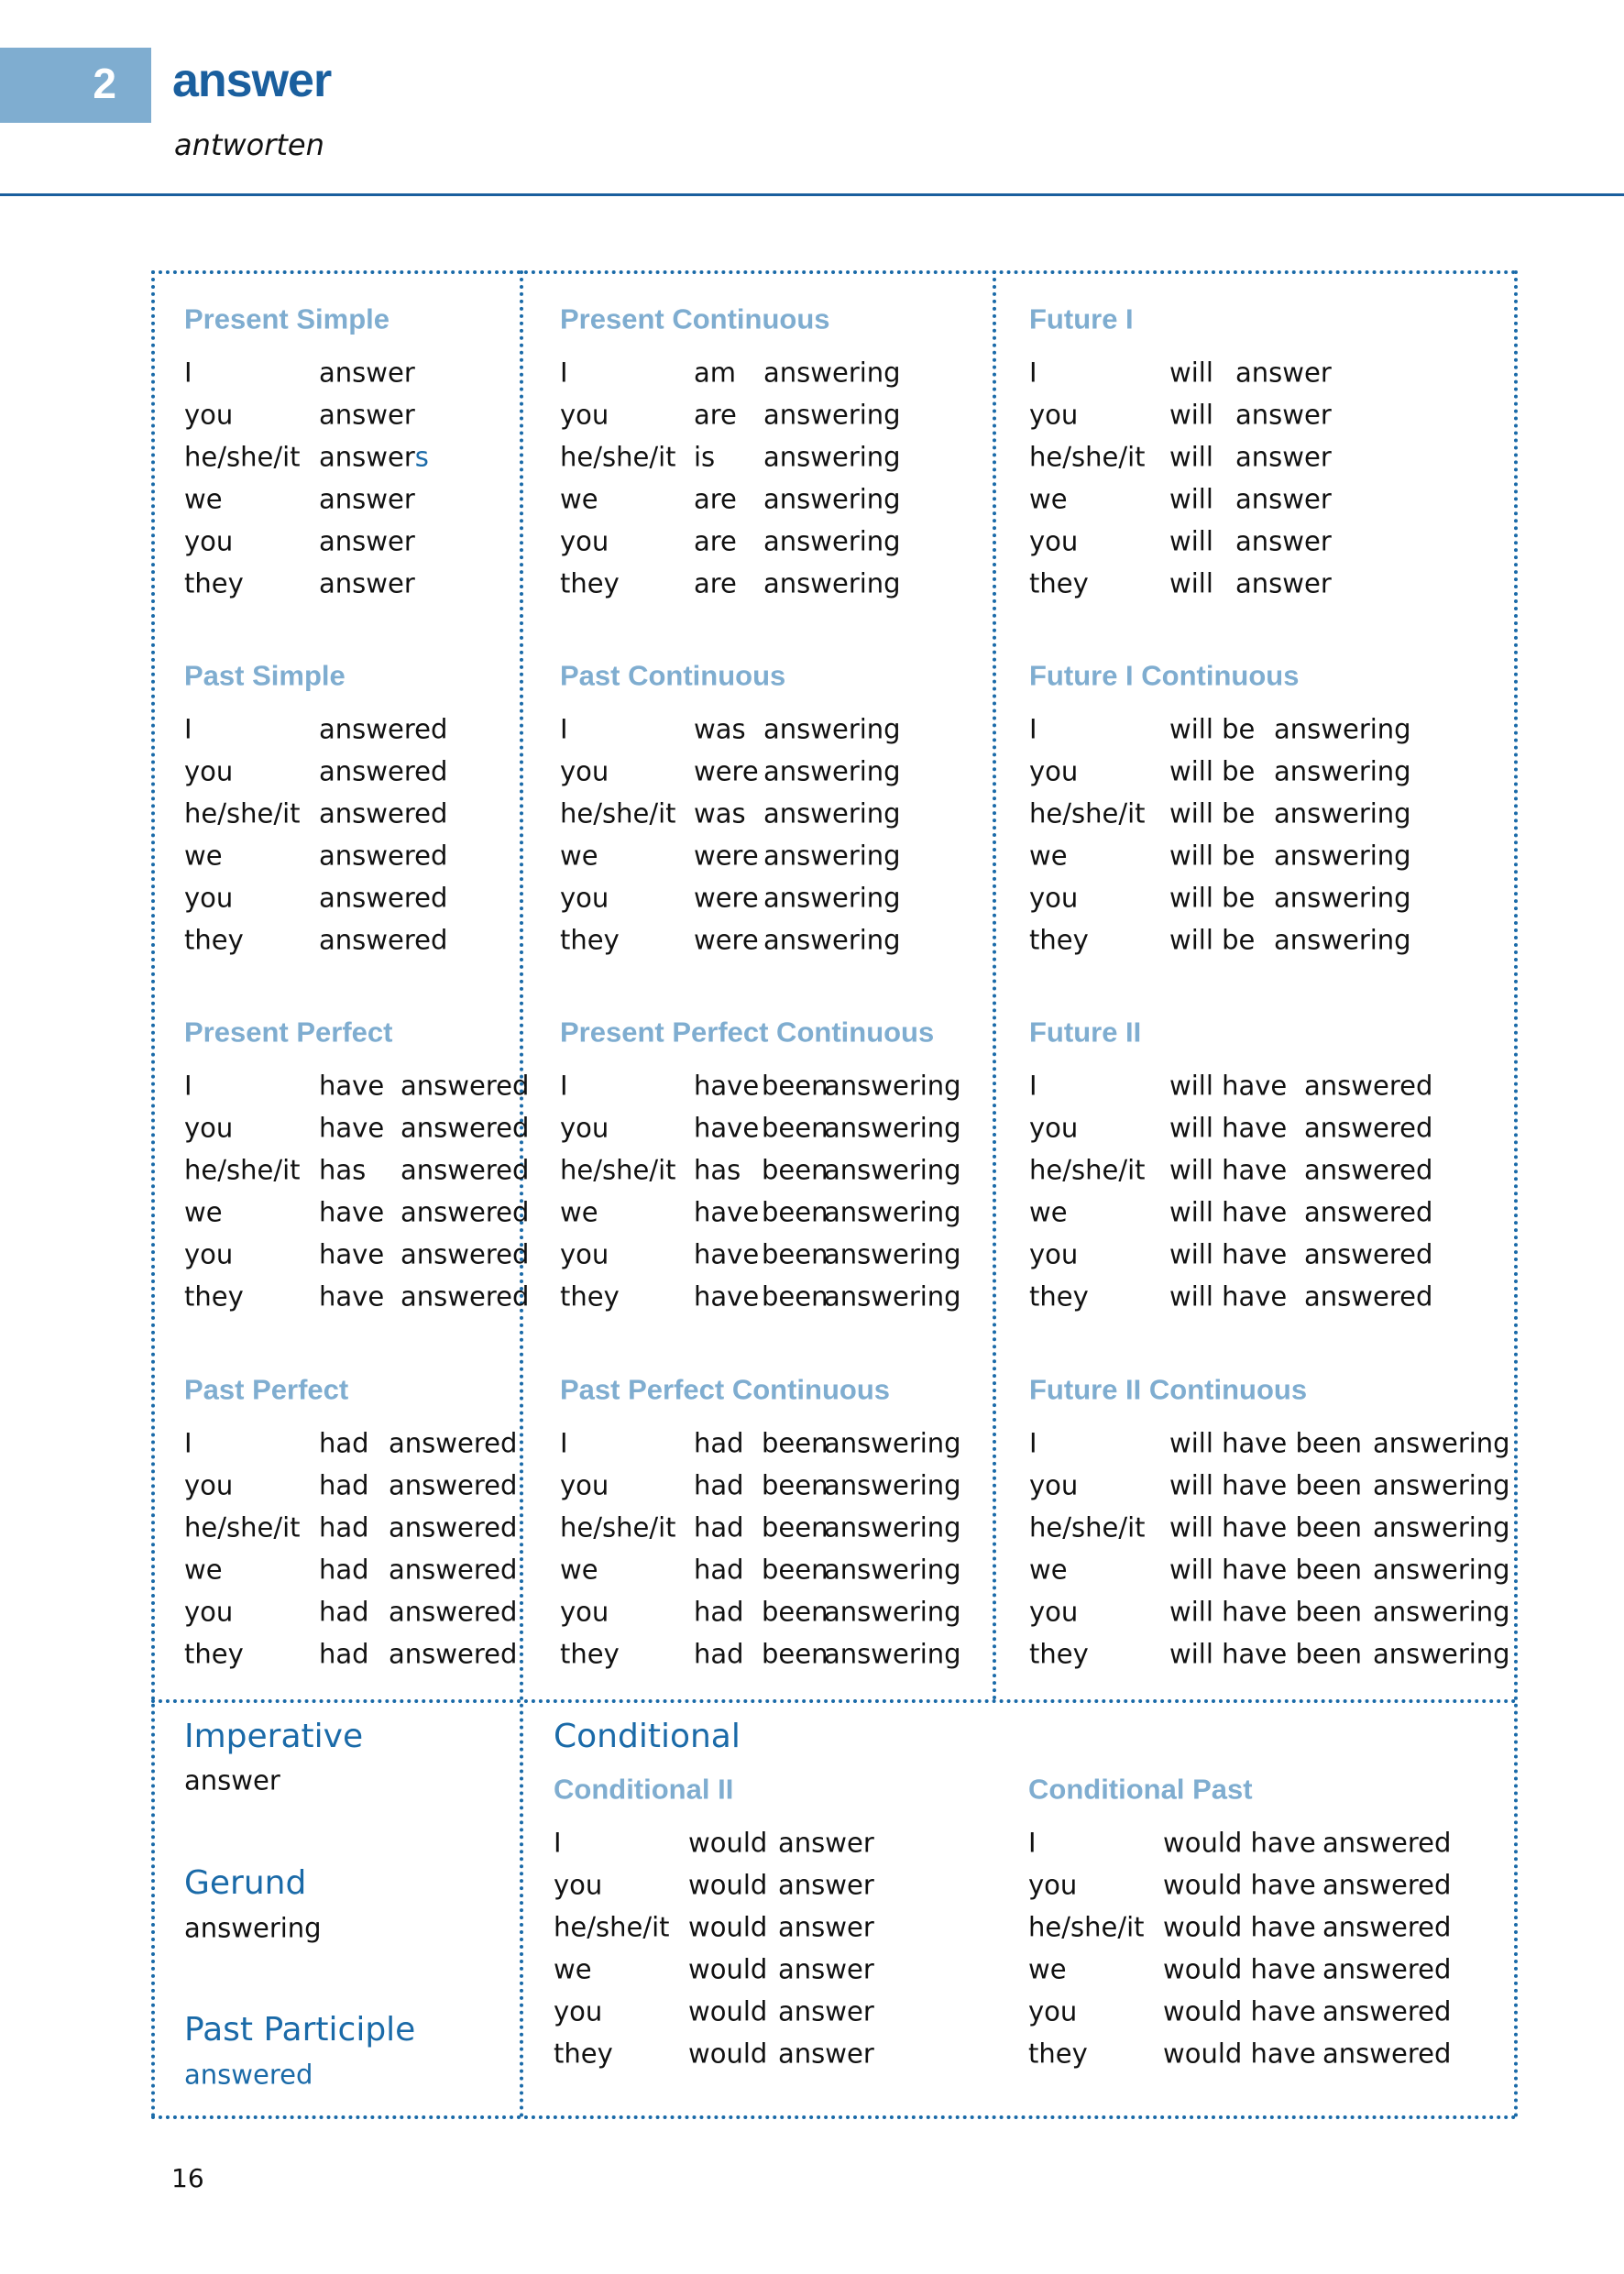 This screenshot has height=2274, width=1624. What do you see at coordinates (421, 457) in the screenshot?
I see `verb-ending-highlight: s` at bounding box center [421, 457].